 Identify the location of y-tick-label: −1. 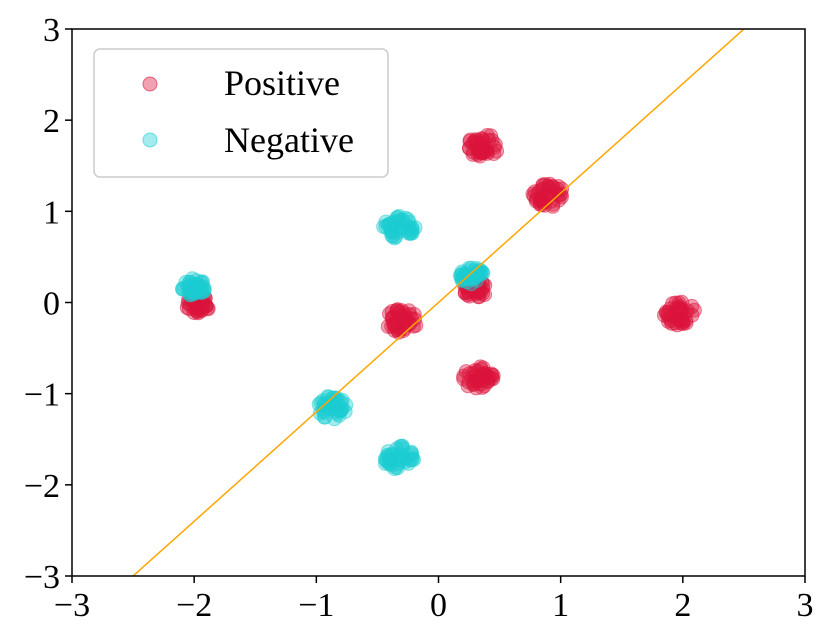
(42, 395).